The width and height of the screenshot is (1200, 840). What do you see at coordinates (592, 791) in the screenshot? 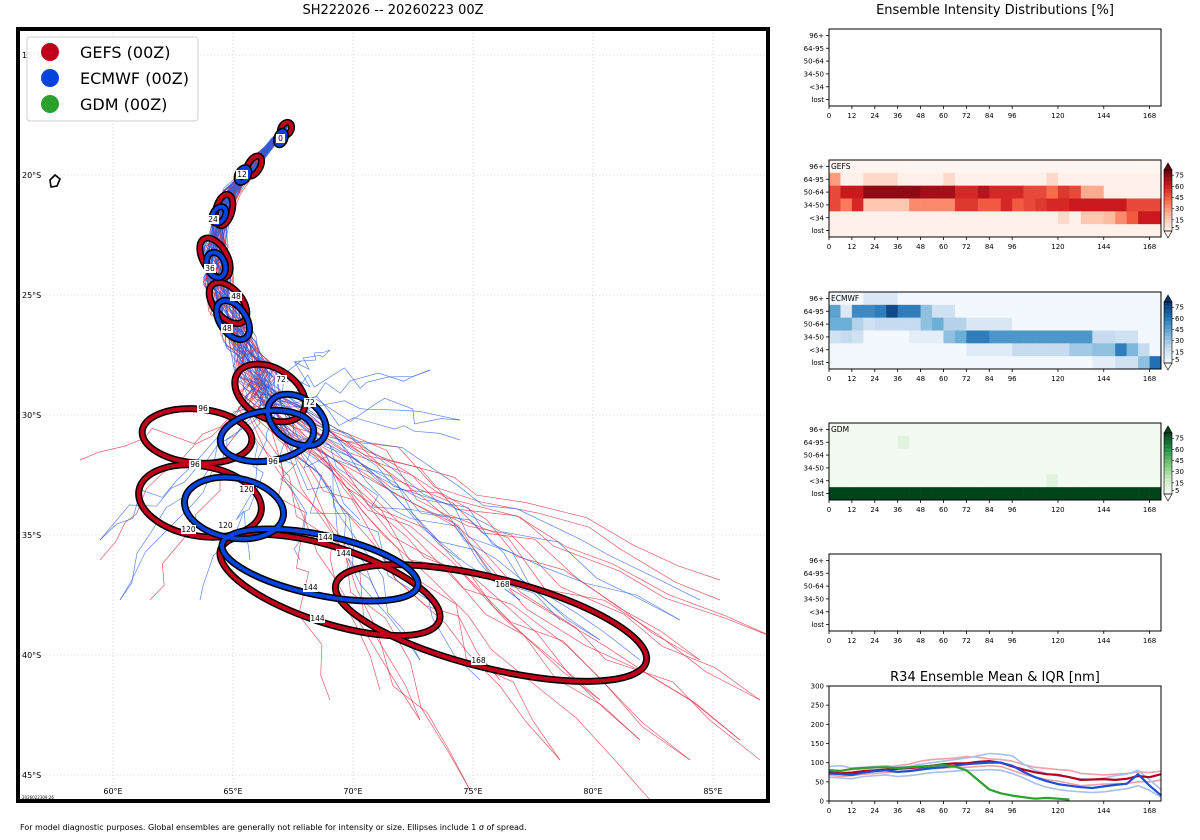
I see `lon-tick: 80°E` at bounding box center [592, 791].